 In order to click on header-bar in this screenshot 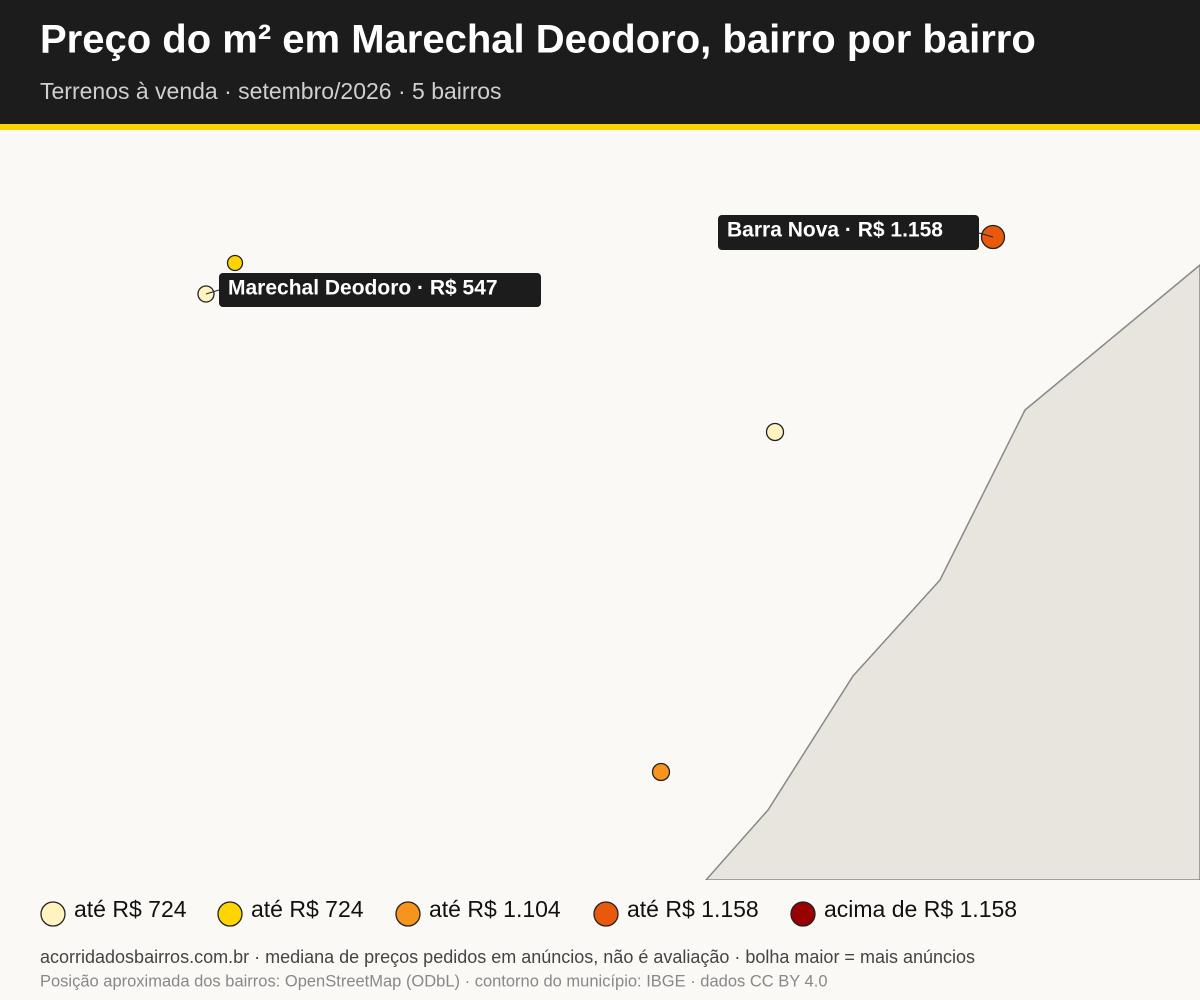, I will do `click(600, 62)`.